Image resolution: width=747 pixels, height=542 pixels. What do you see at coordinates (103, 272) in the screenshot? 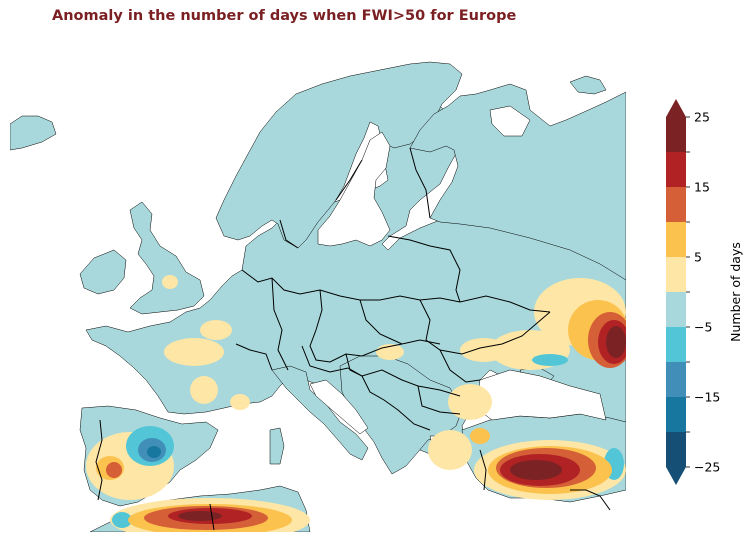
I see `land-ireland` at bounding box center [103, 272].